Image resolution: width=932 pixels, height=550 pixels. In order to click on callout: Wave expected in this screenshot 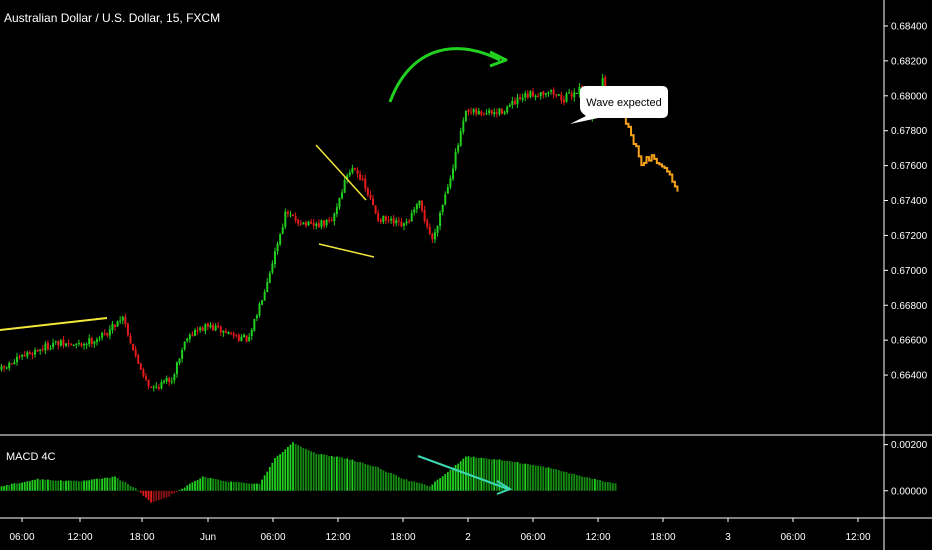, I will do `click(619, 105)`.